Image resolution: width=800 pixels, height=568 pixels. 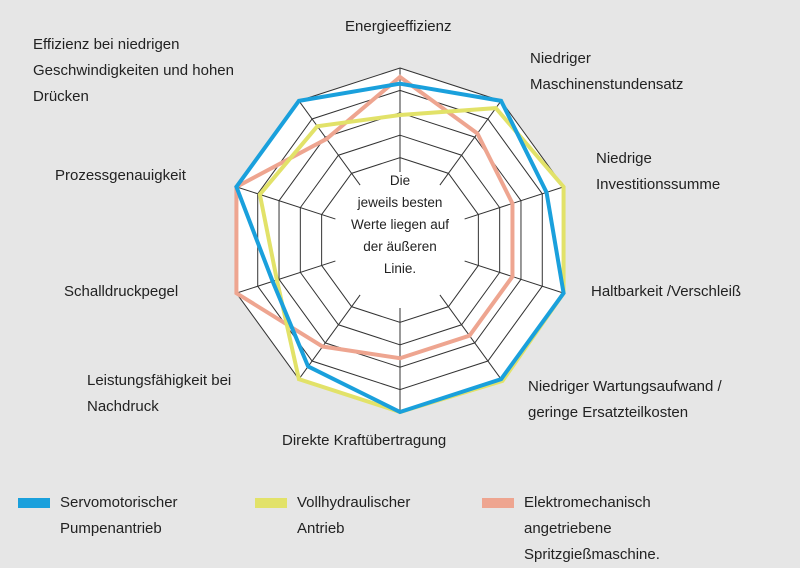 I want to click on axis-label-energieeffizienz: Energieeffizienz, so click(x=398, y=26).